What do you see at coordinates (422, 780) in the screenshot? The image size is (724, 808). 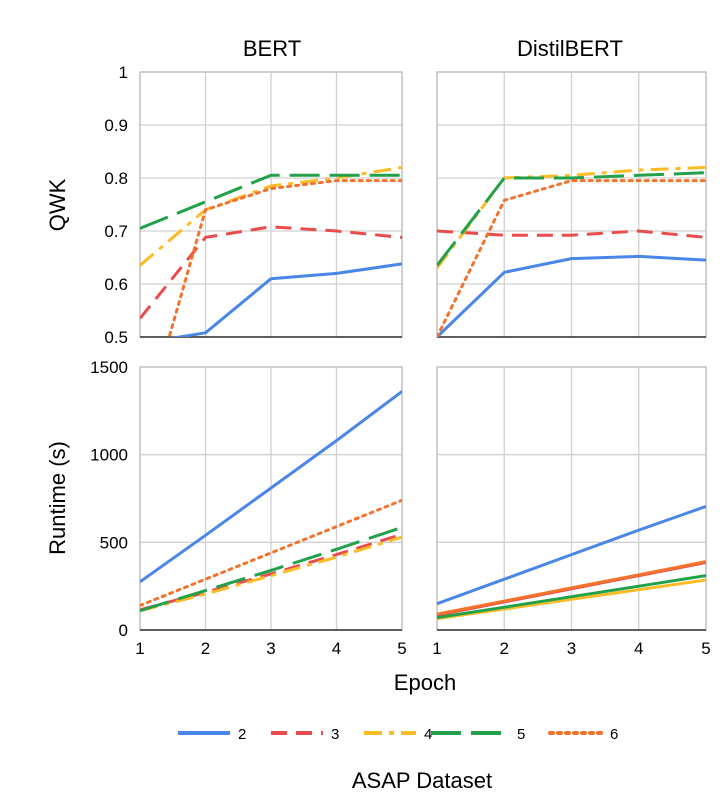 I see `dataset-caption: ASAP Dataset` at bounding box center [422, 780].